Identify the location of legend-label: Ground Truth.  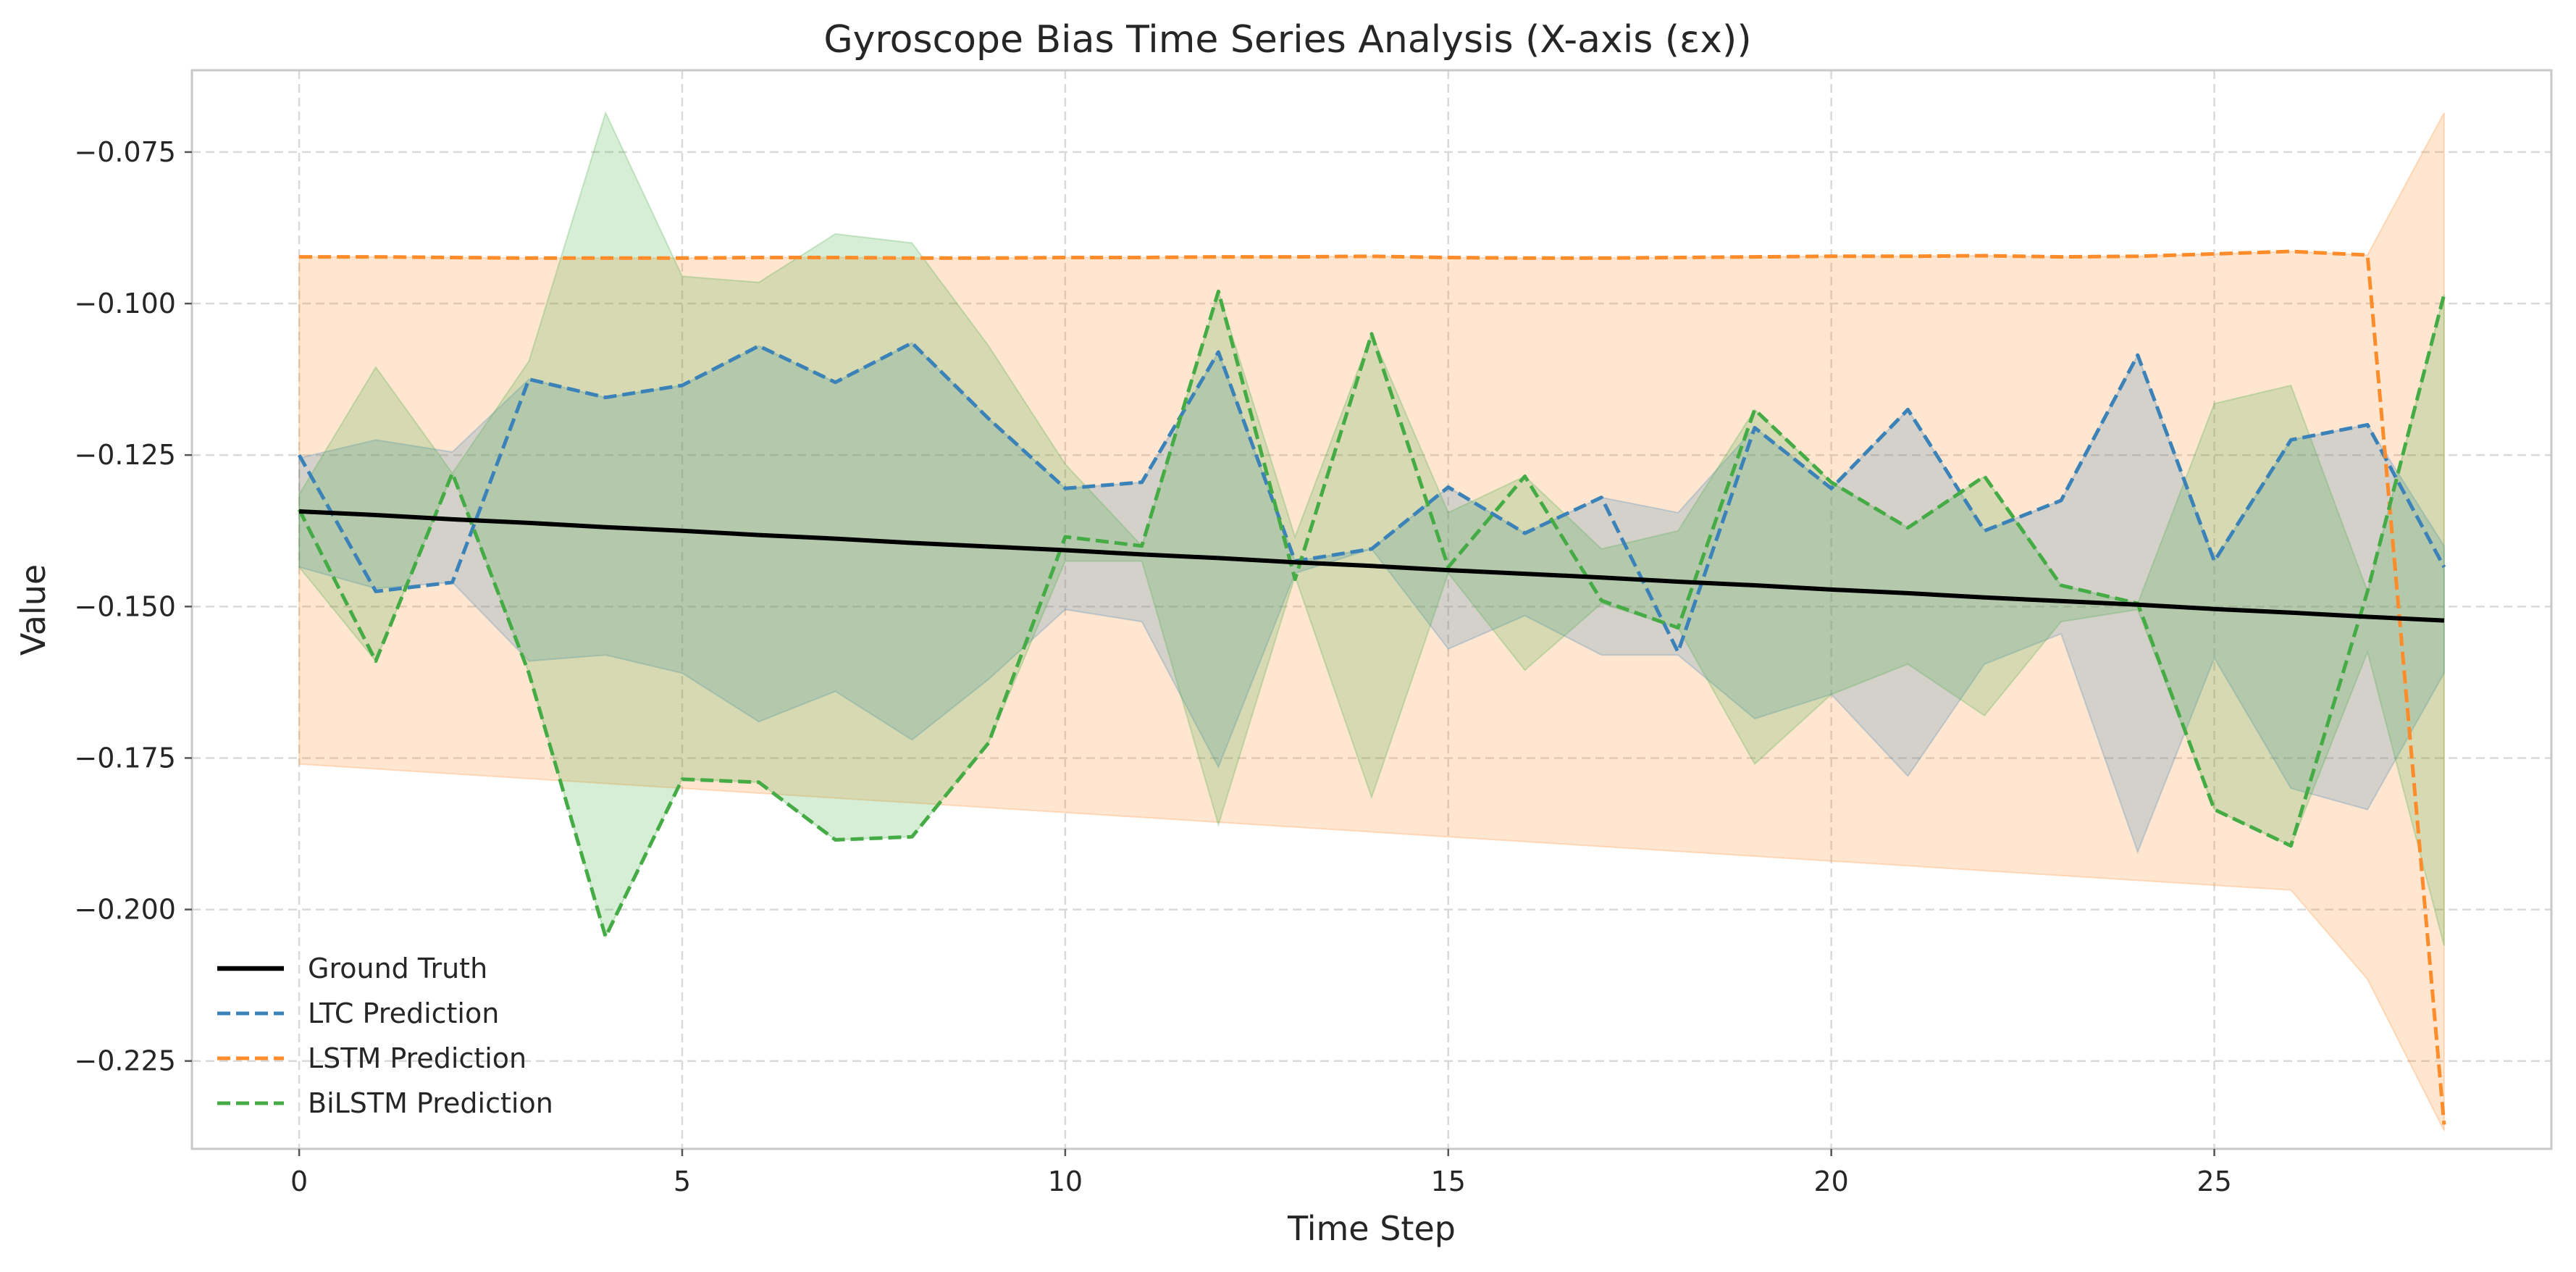
(397, 968).